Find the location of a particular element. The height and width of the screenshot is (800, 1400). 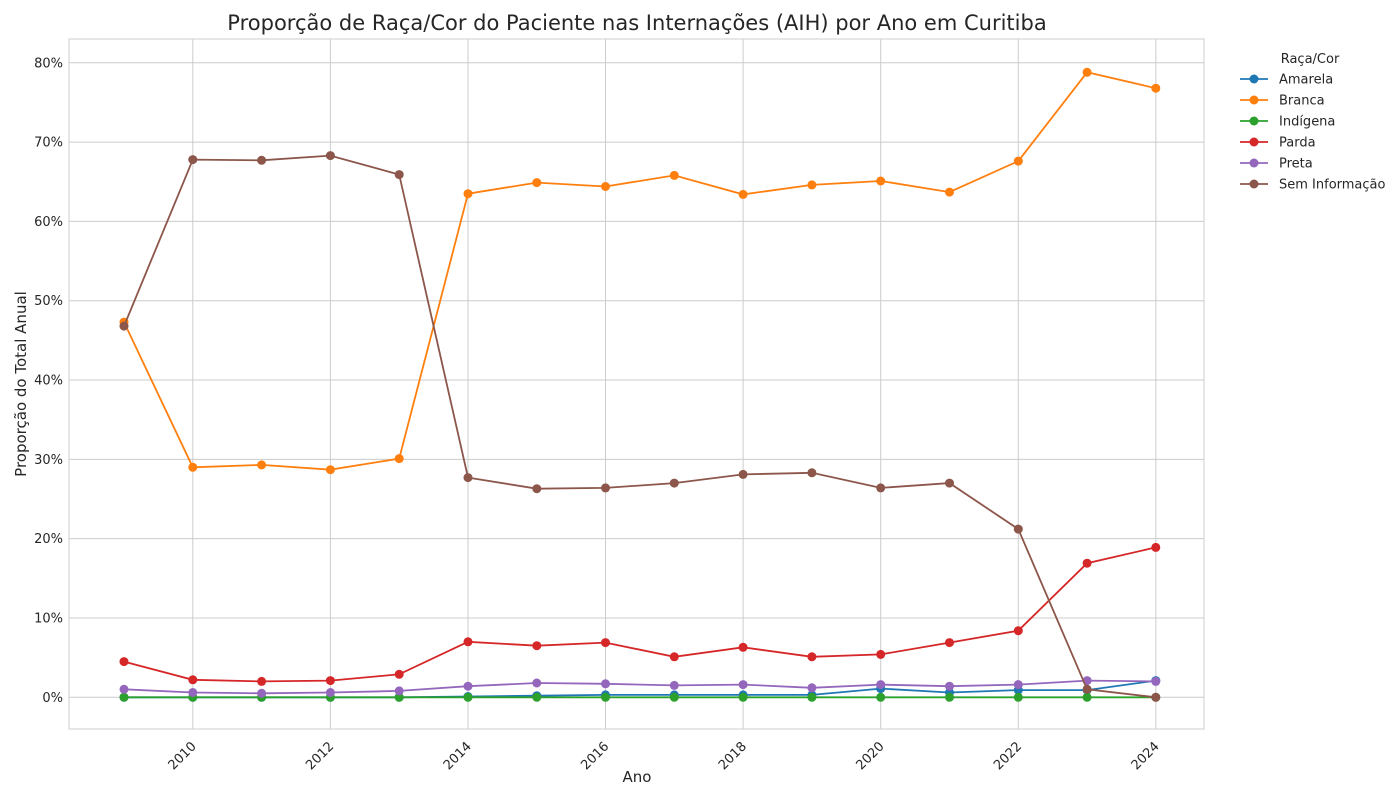

y-tick-label: 70% is located at coordinates (48, 143).